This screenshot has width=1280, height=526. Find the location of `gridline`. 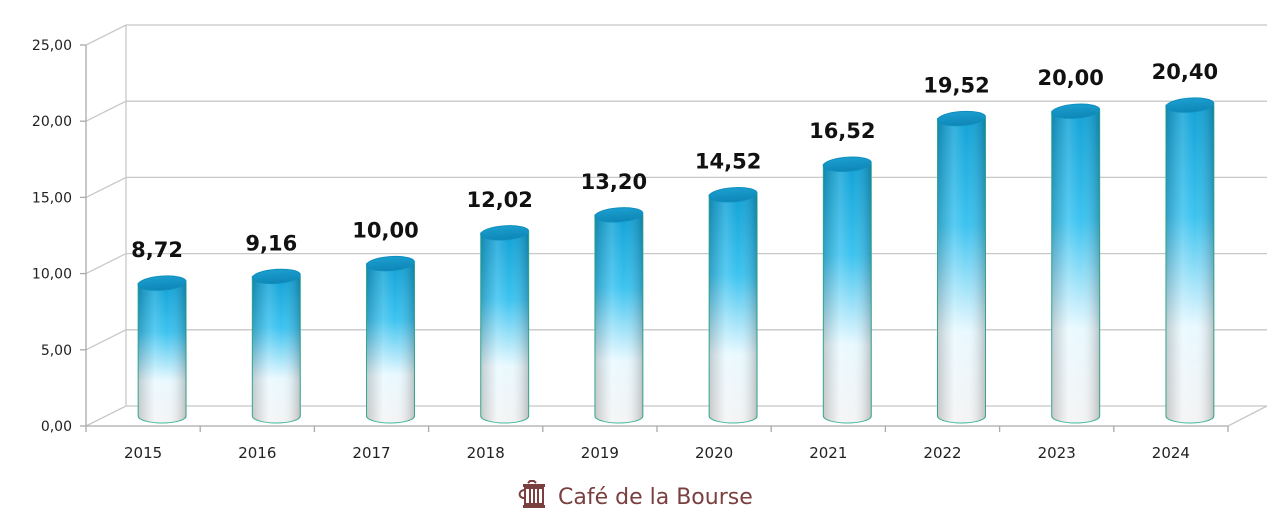

gridline is located at coordinates (676, 35).